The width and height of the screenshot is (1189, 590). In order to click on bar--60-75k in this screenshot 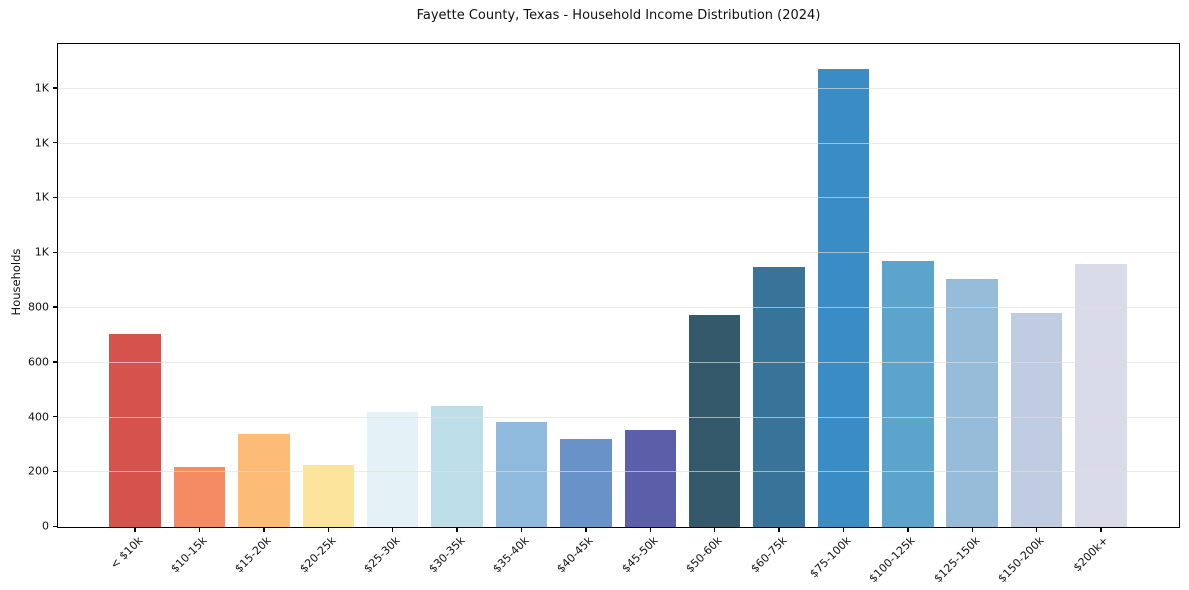, I will do `click(779, 396)`.